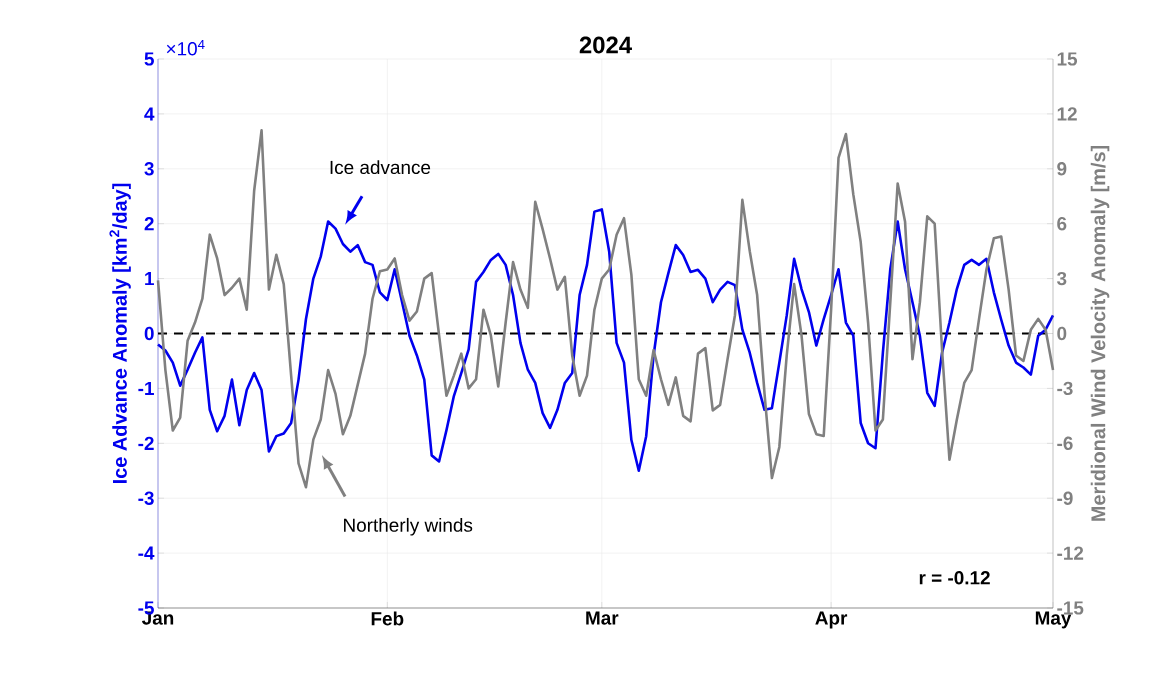  Describe the element at coordinates (120, 333) in the screenshot. I see `y-axis-title: Ice Advance Anomaly [km$^{2}$/day]` at that location.